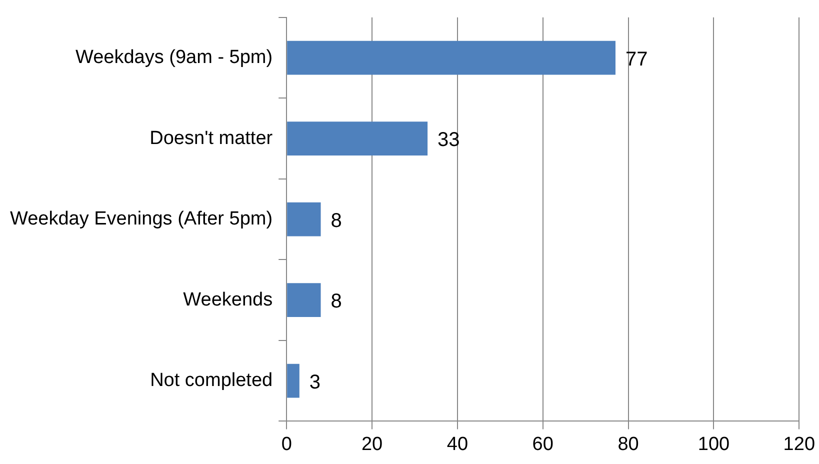 Image resolution: width=819 pixels, height=464 pixels. I want to click on y-tick-label: Not completed, so click(211, 381).